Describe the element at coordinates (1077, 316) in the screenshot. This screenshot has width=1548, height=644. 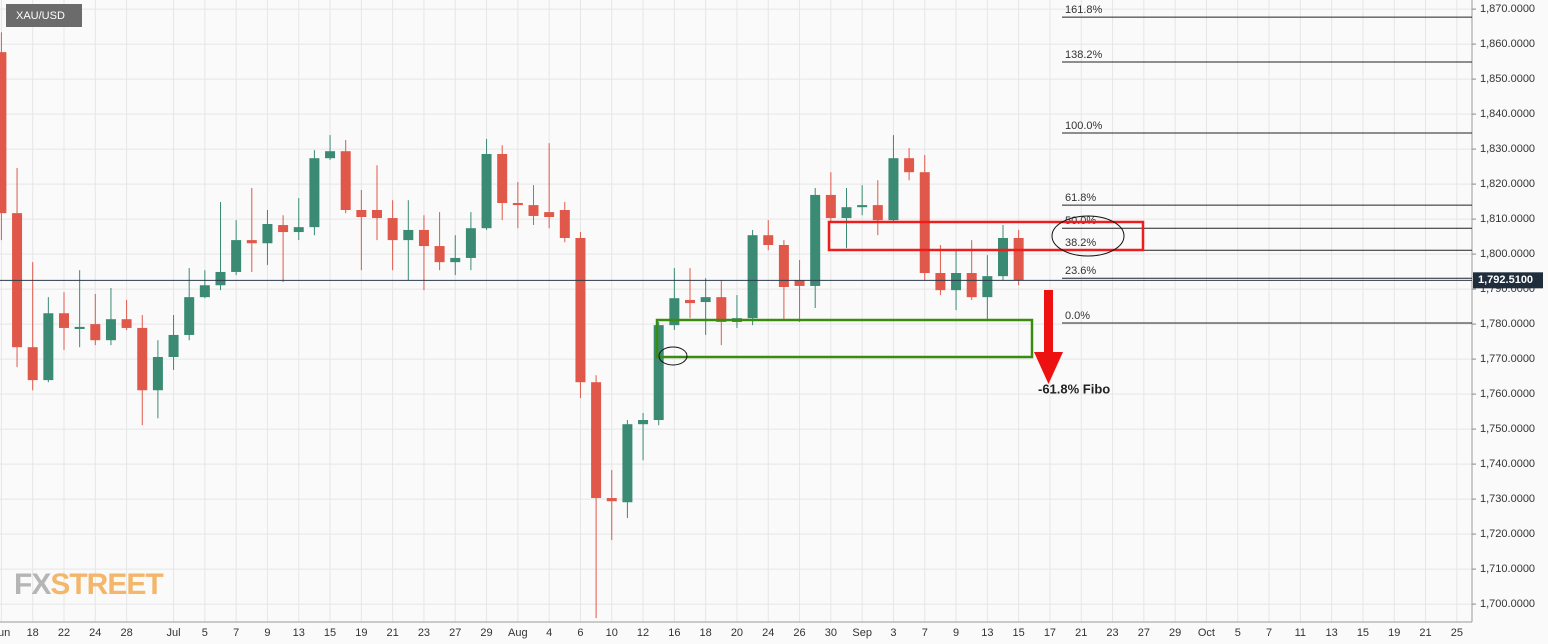
I see `fib-label: 0.0%` at that location.